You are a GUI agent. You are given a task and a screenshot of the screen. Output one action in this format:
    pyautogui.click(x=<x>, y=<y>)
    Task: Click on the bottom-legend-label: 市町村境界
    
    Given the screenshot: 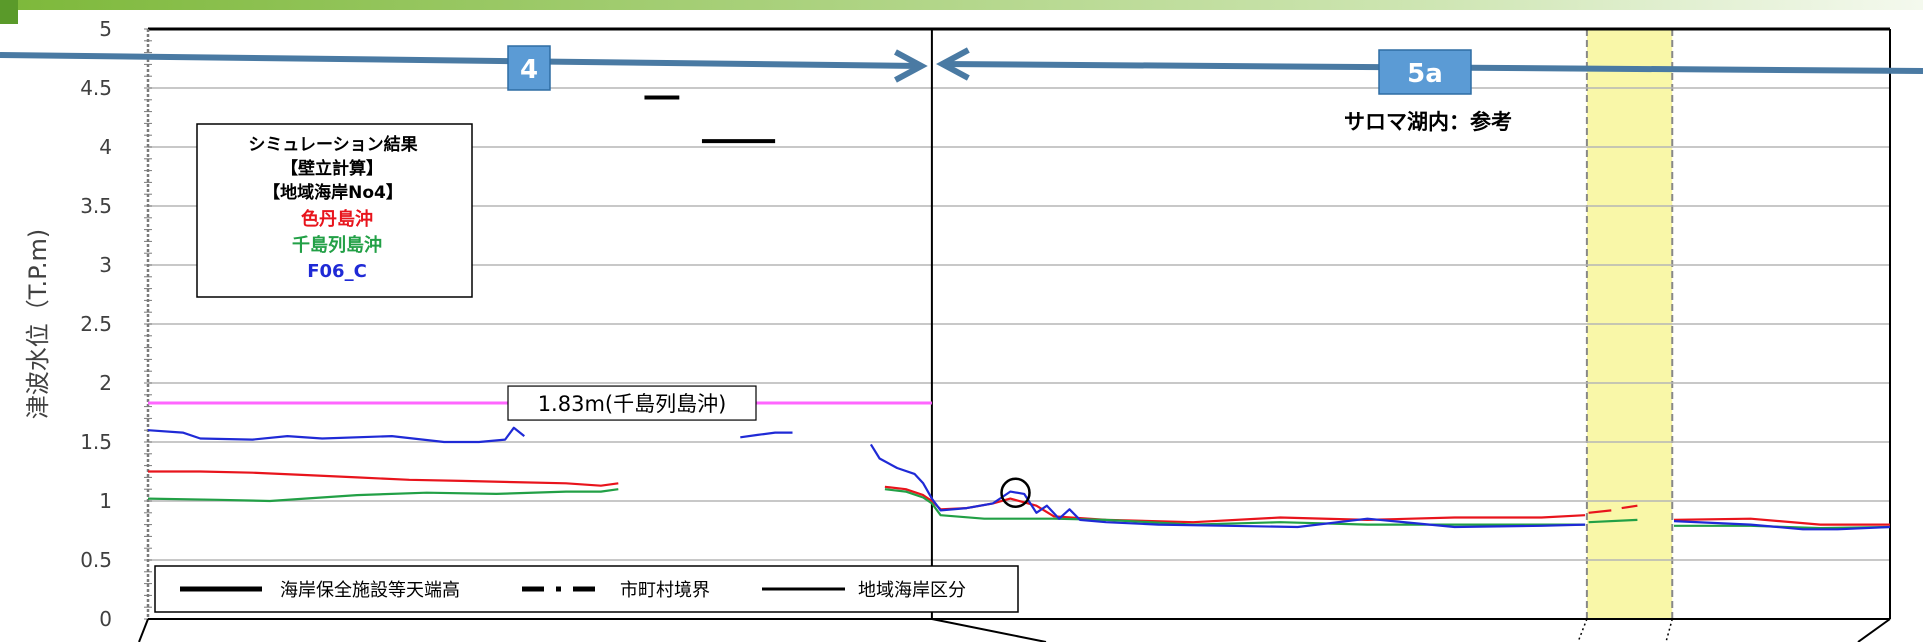 What is the action you would take?
    pyautogui.click(x=665, y=590)
    